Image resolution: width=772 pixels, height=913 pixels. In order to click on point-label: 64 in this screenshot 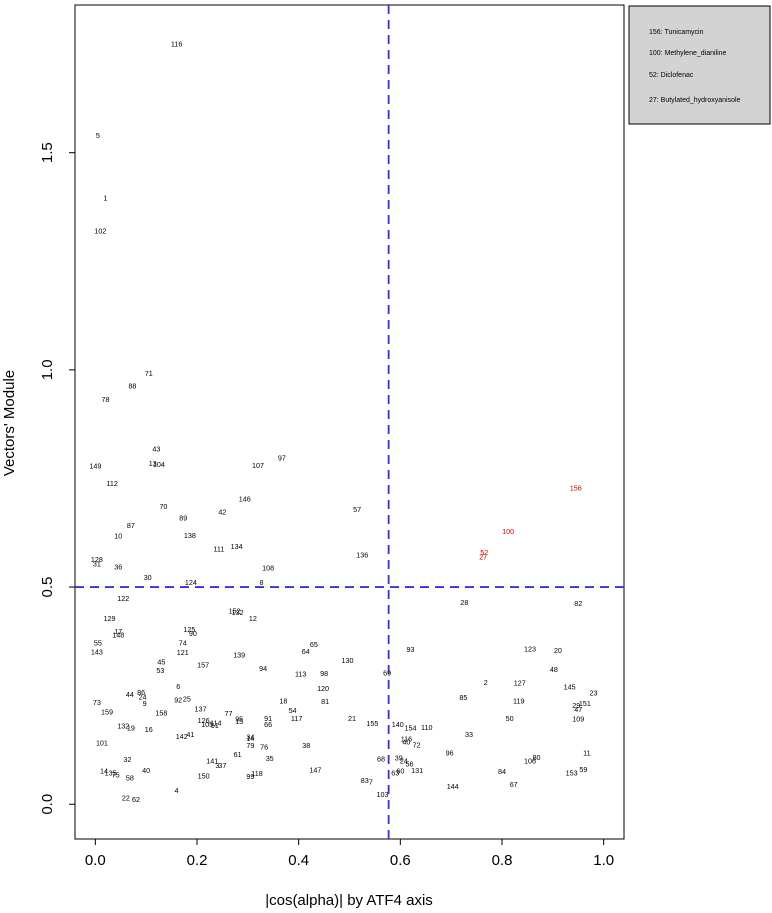, I will do `click(306, 651)`.